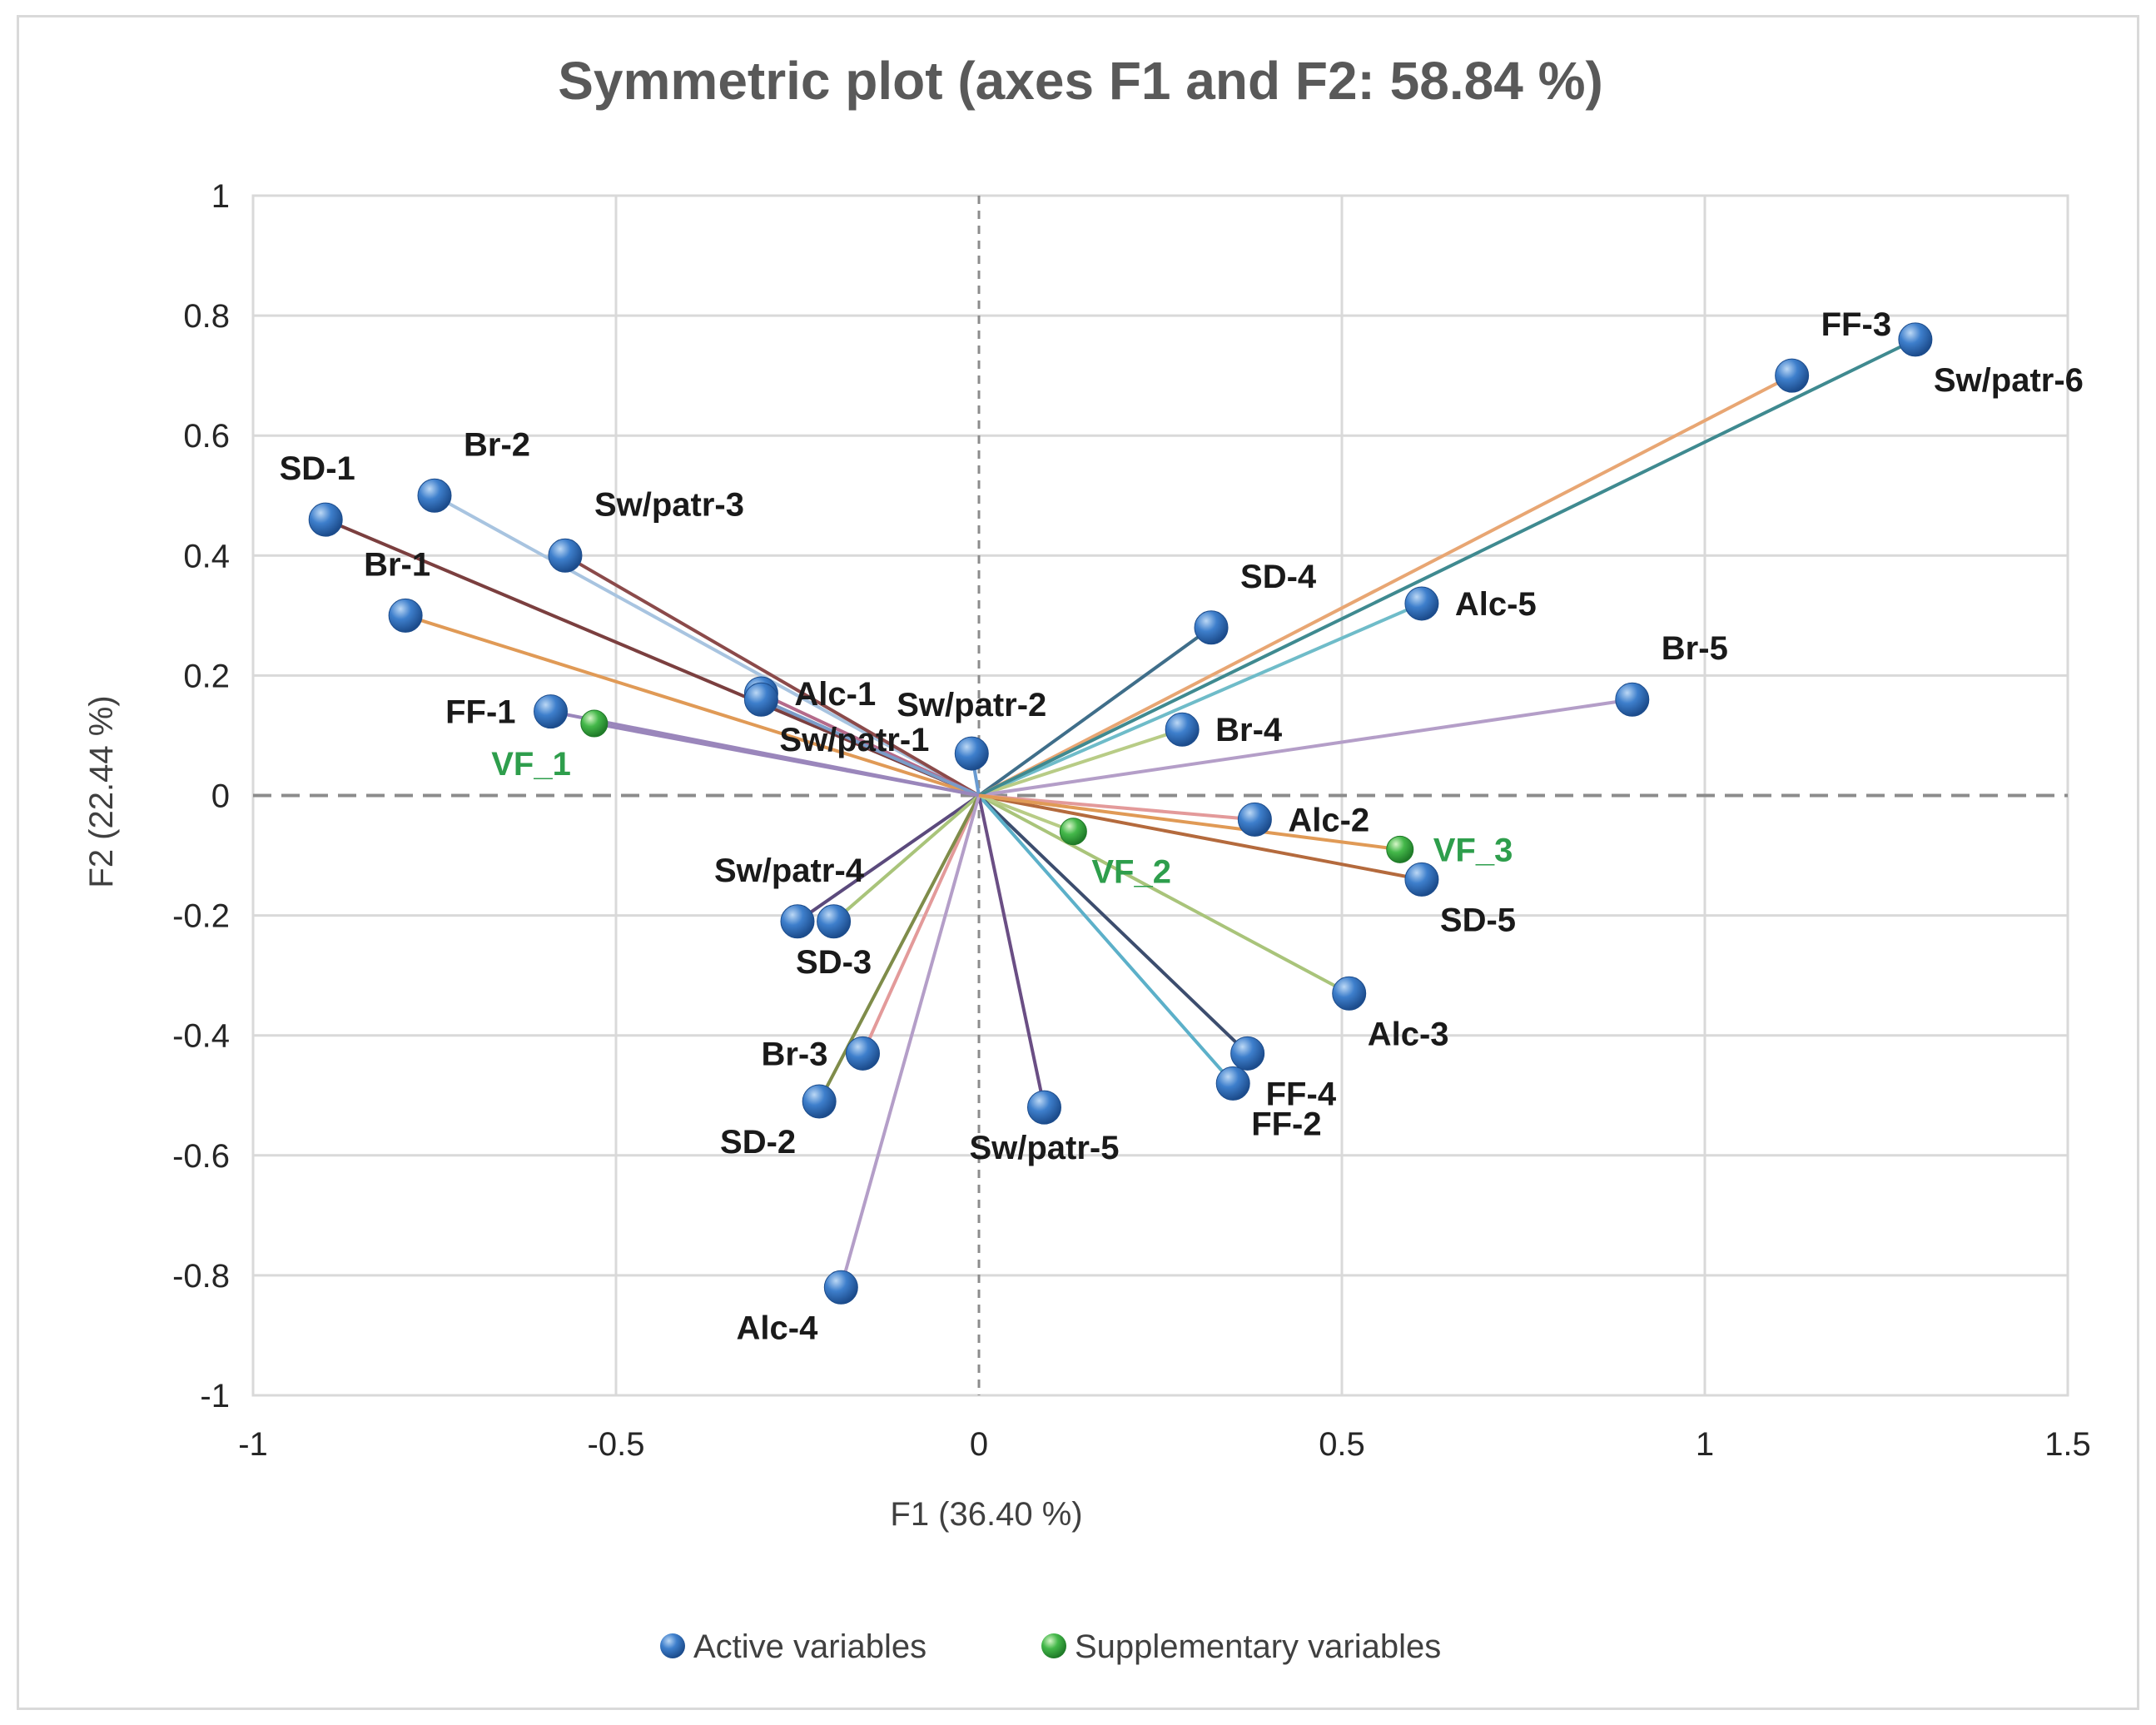 This screenshot has width=2156, height=1725. Describe the element at coordinates (1856, 324) in the screenshot. I see `label-ff-3: FF-3` at that location.